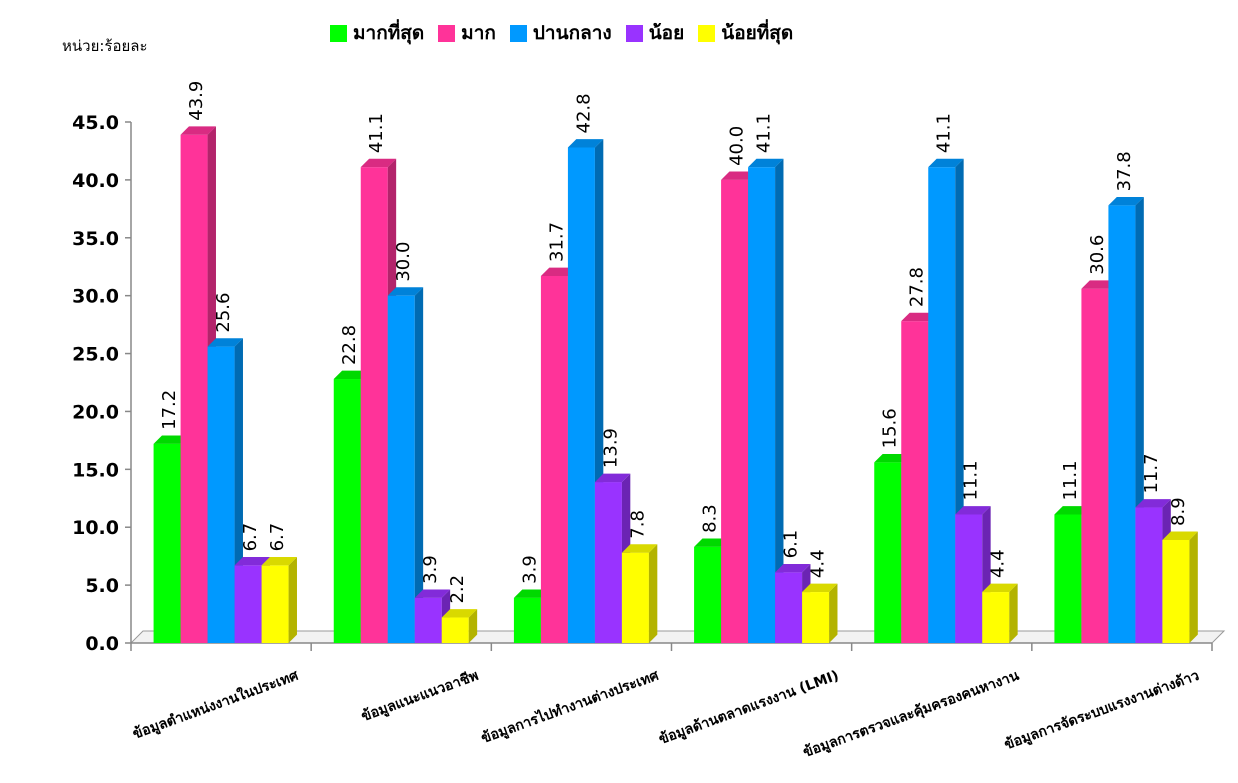  Describe the element at coordinates (917, 287) in the screenshot. I see `data-label: 27.8` at that location.